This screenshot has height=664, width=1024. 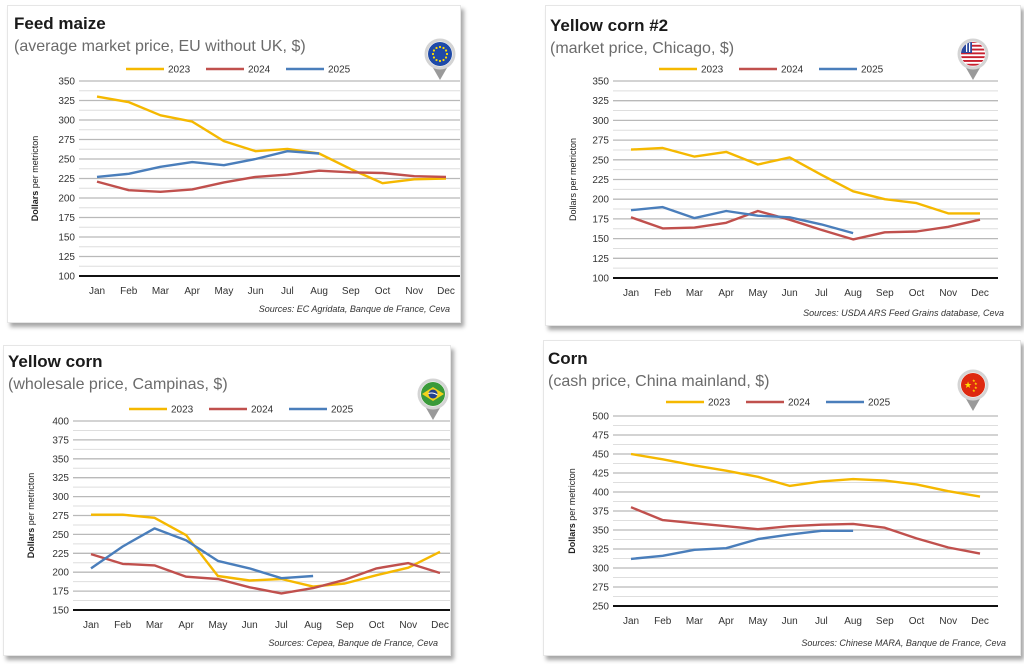 I want to click on brazil-flag-icon, so click(x=433, y=399).